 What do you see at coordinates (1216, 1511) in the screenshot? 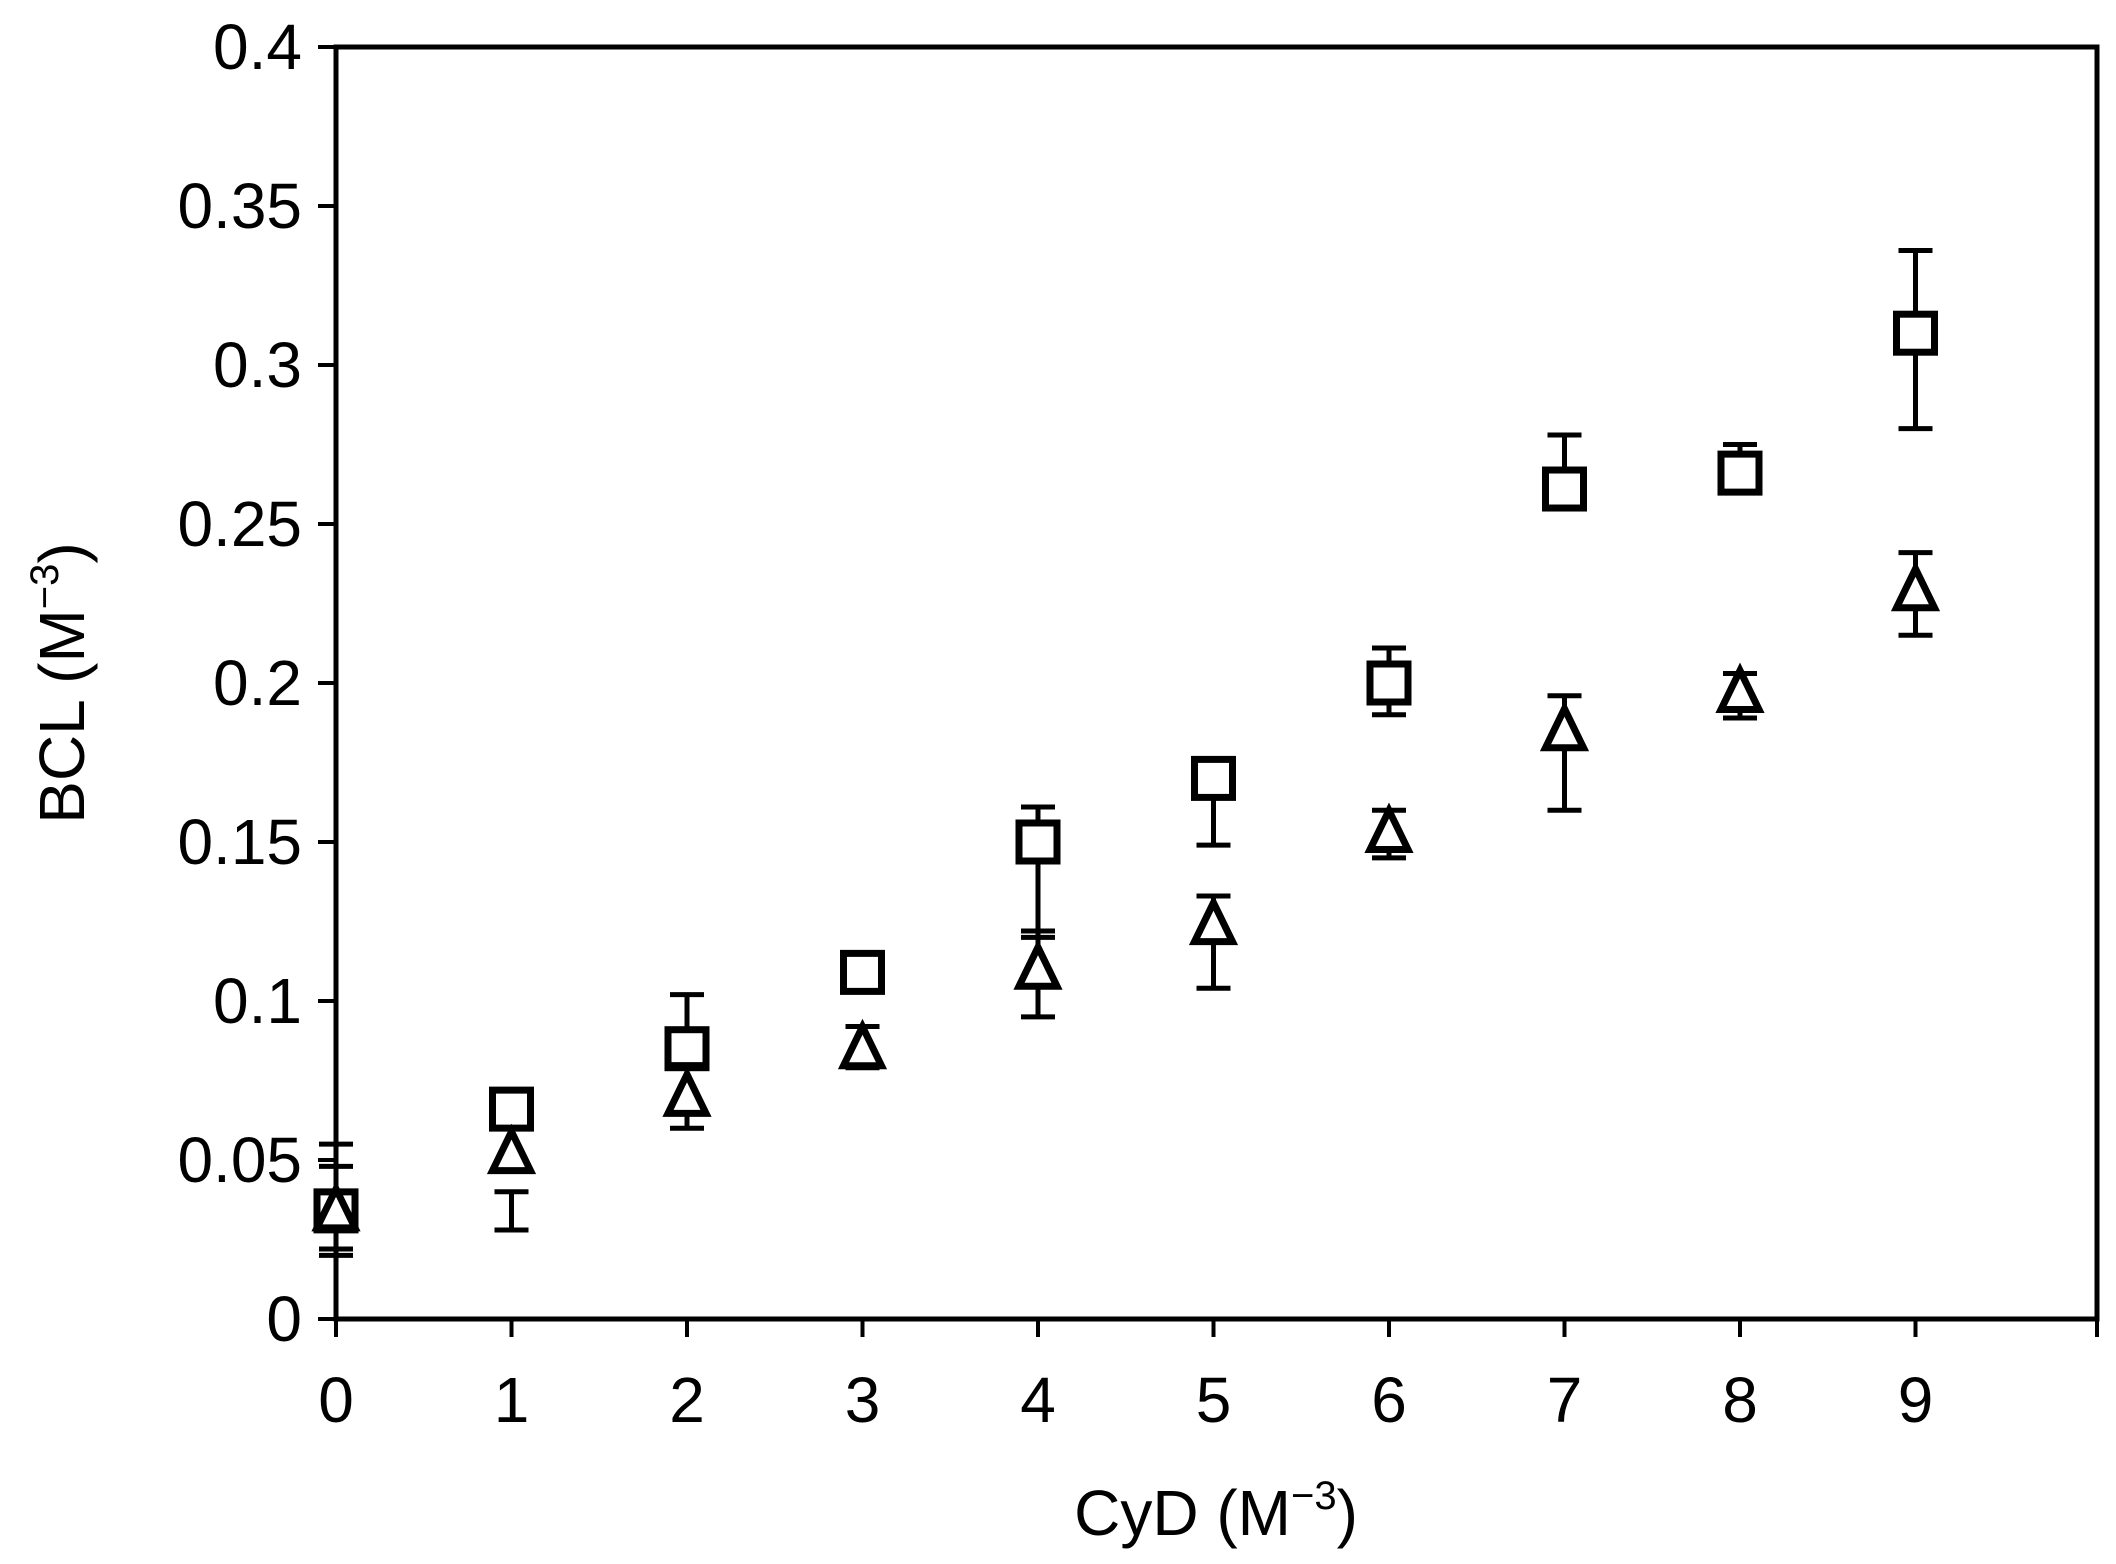
I see `x-axis-title: CyD (M−3)` at bounding box center [1216, 1511].